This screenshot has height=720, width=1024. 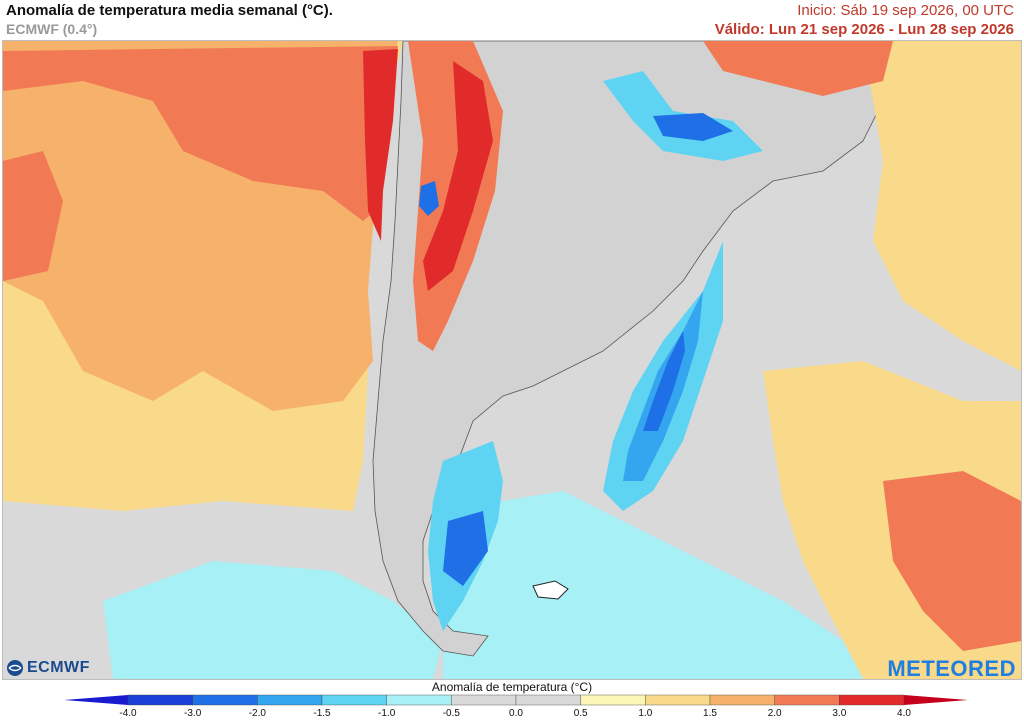 What do you see at coordinates (839, 713) in the screenshot?
I see `legend-tick-label: 3.0` at bounding box center [839, 713].